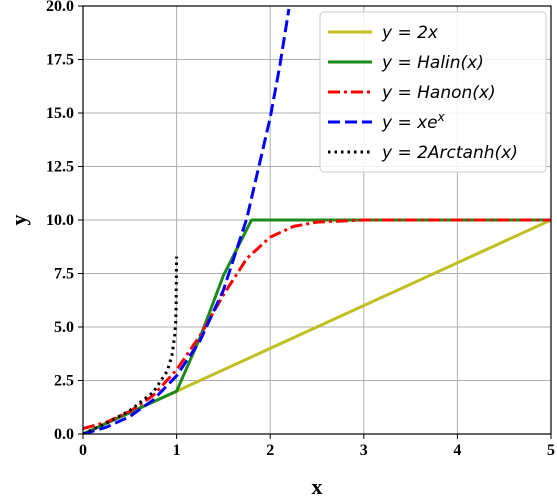  Describe the element at coordinates (457, 450) in the screenshot. I see `x-tick-label: 4` at that location.